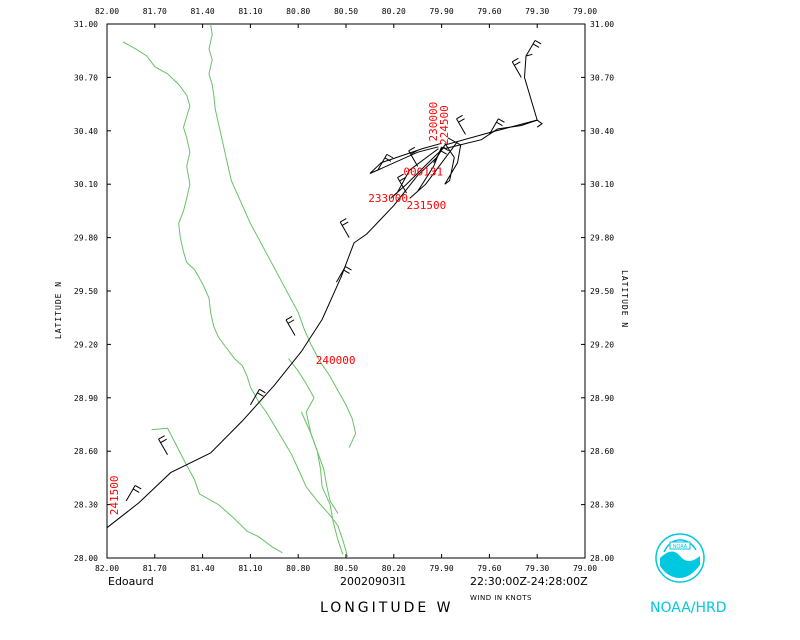 The height and width of the screenshot is (640, 800). I want to click on noaa-logo-text: NOAA, so click(680, 547).